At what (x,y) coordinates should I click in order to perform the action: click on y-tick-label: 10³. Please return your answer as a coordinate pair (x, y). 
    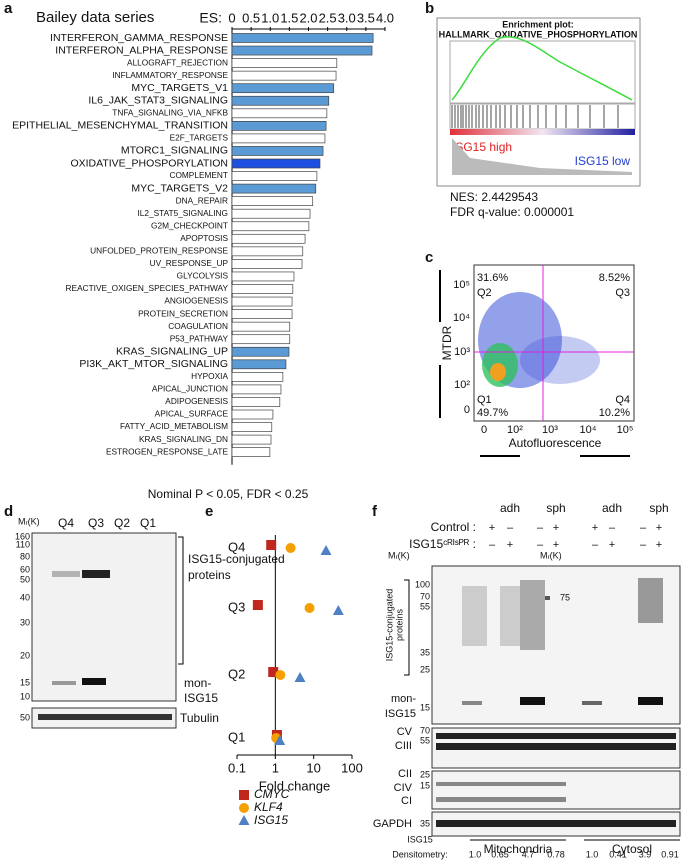
    Looking at the image, I should click on (462, 352).